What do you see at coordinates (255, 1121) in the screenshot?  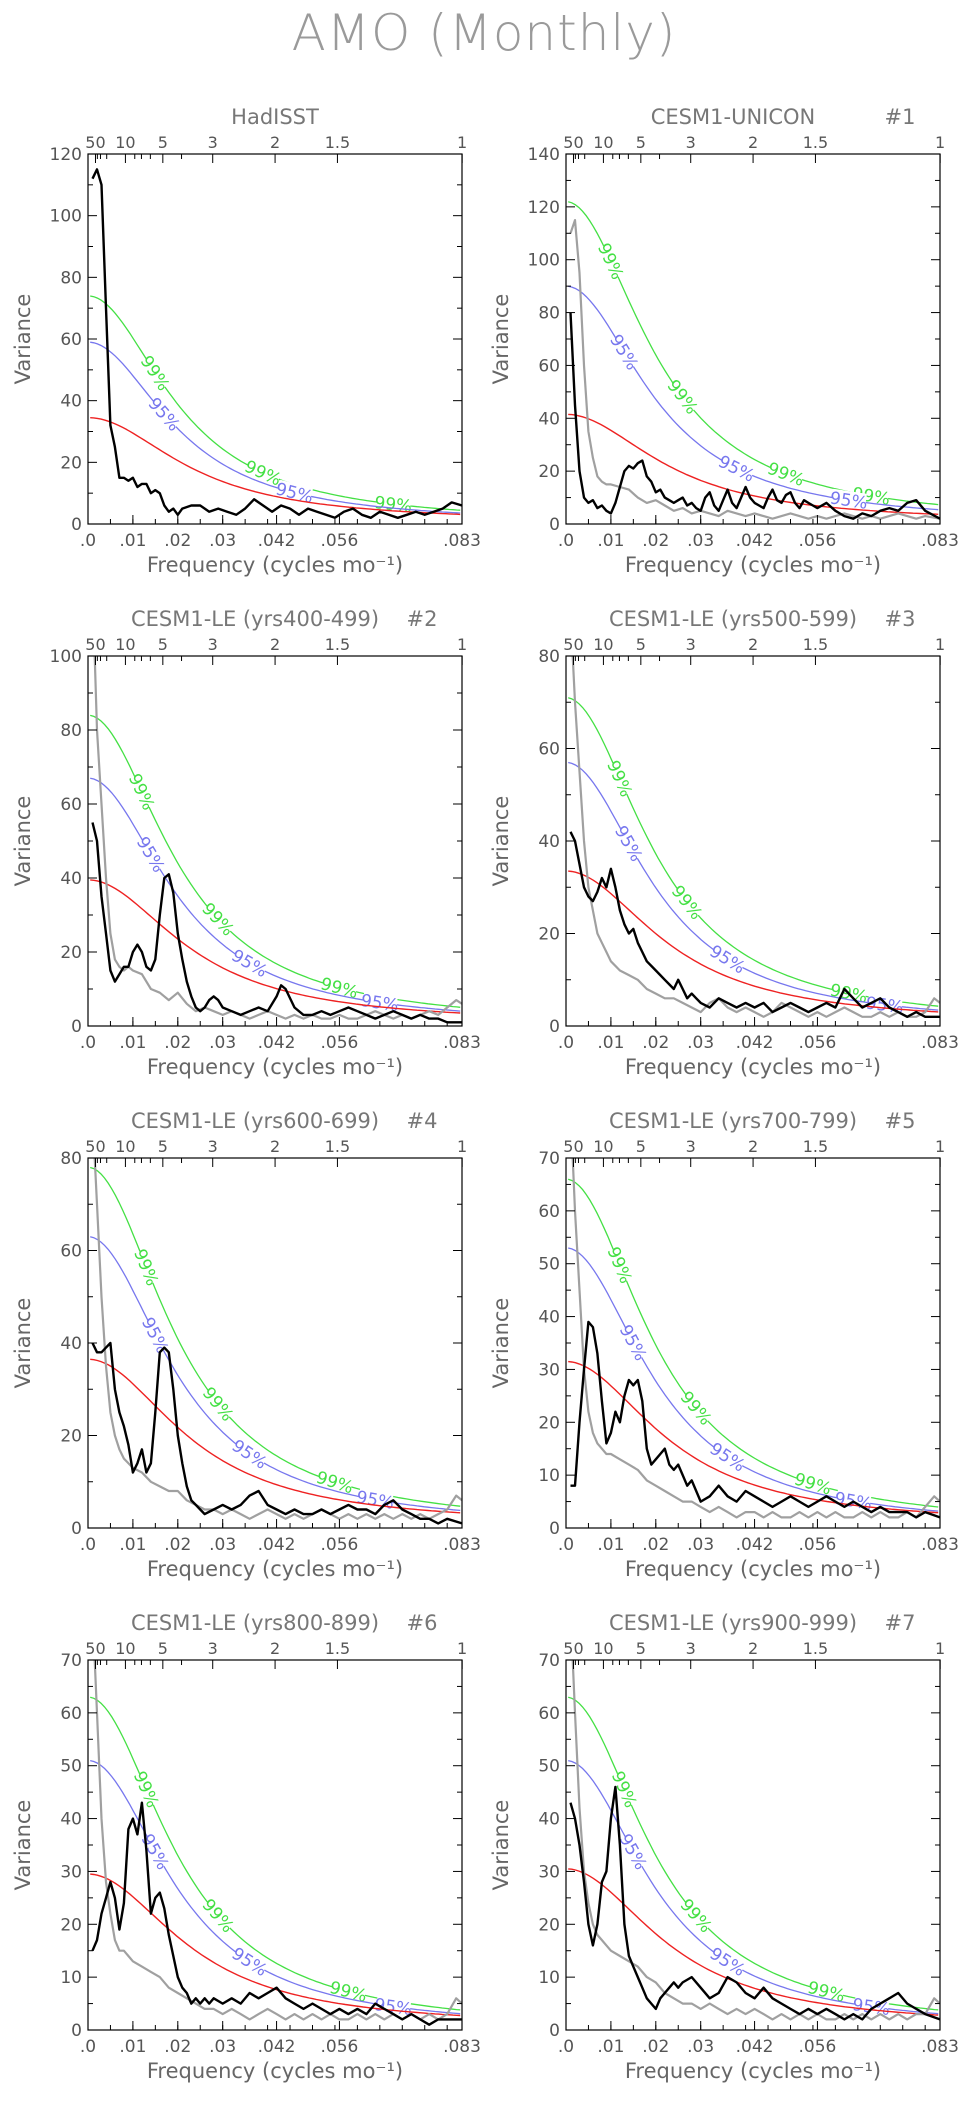 I see `chart-title: CESM1-LE (yrs600-699)` at bounding box center [255, 1121].